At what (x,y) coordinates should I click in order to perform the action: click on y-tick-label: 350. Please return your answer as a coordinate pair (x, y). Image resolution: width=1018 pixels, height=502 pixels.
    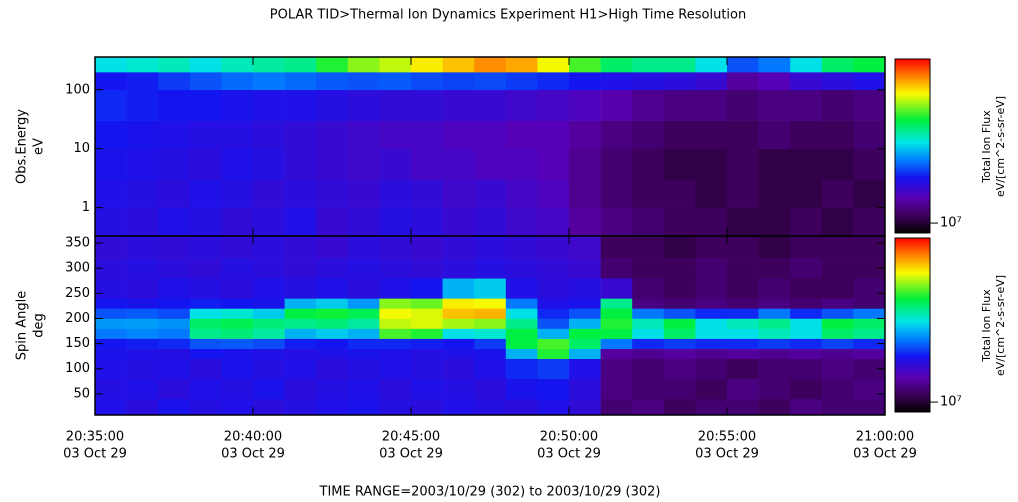
    Looking at the image, I should click on (77, 243).